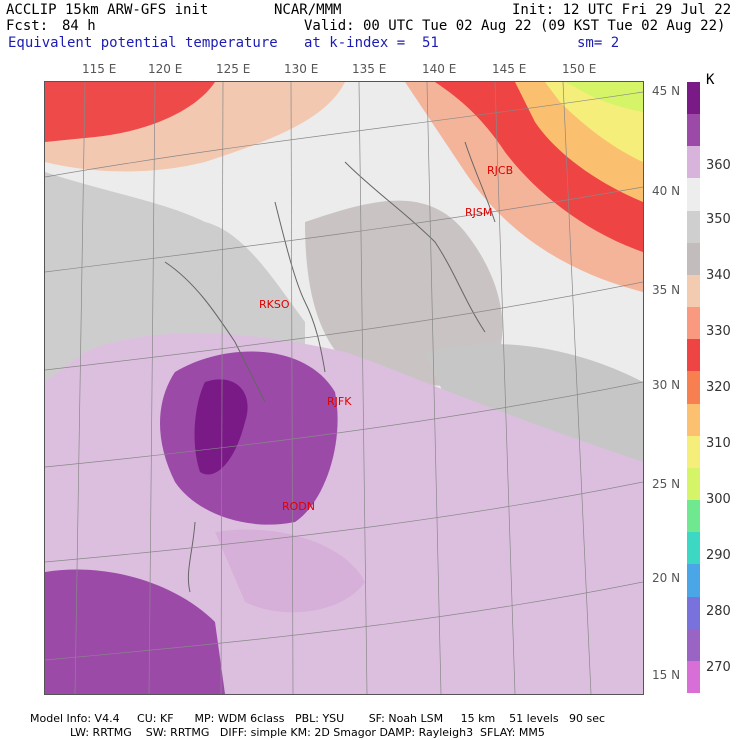  I want to click on station-rkso: RKSO, so click(274, 304).